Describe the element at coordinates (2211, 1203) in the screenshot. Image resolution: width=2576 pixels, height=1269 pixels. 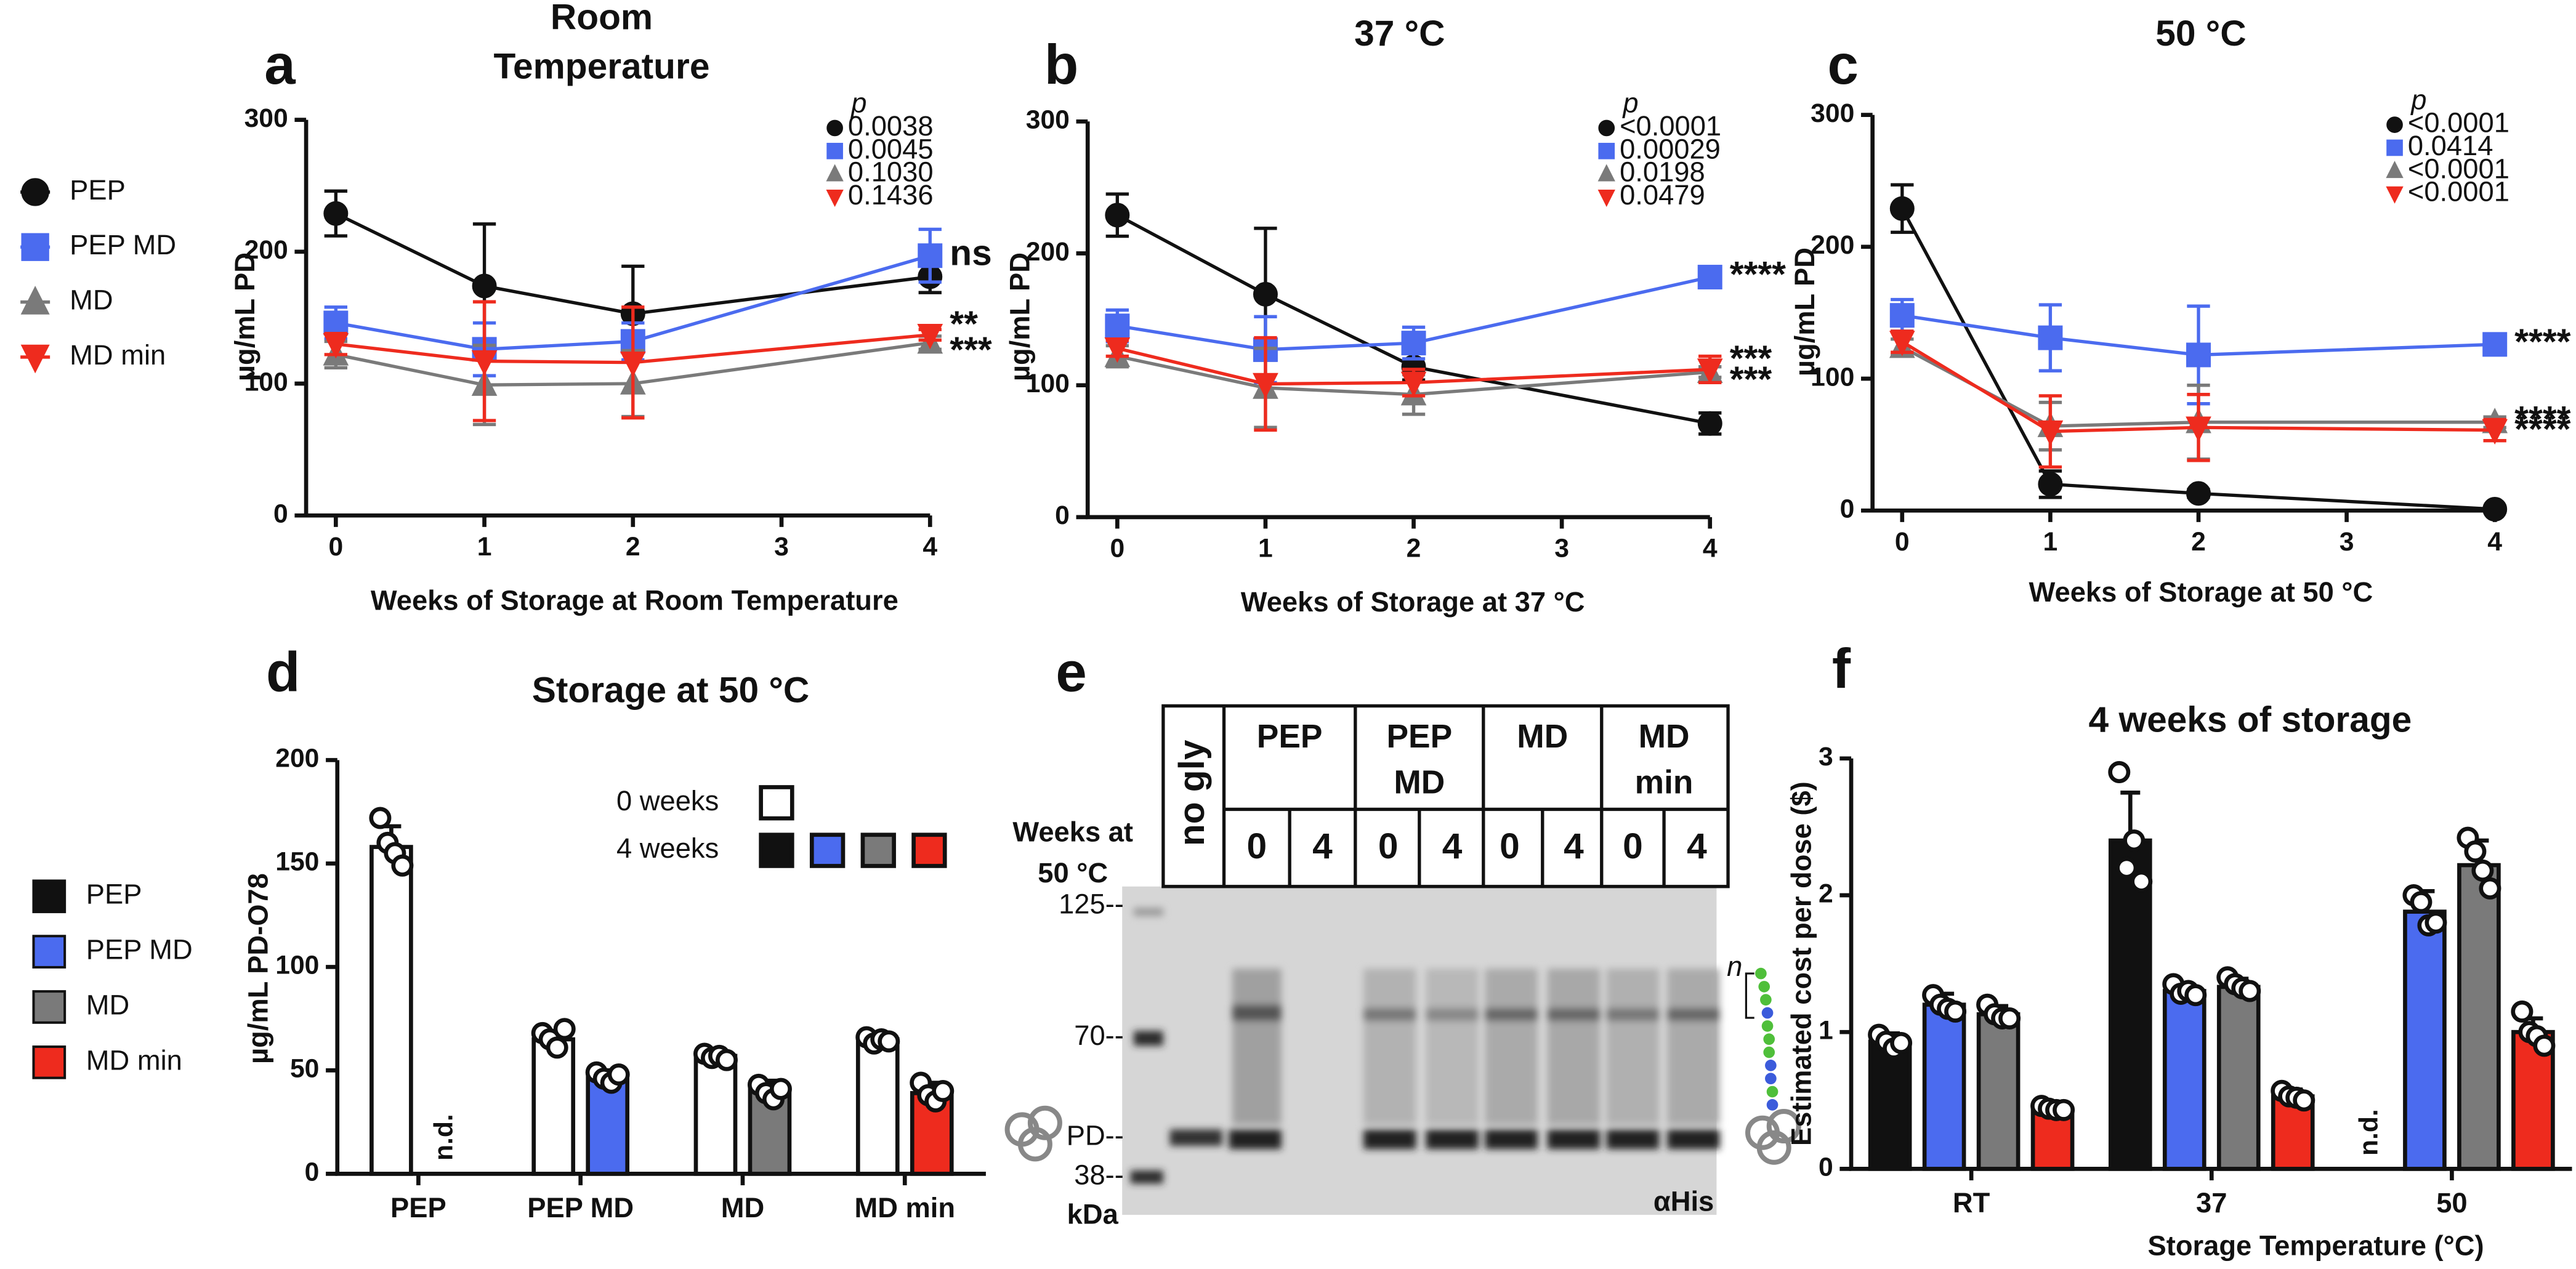
I see `x-tick-label: 37` at that location.